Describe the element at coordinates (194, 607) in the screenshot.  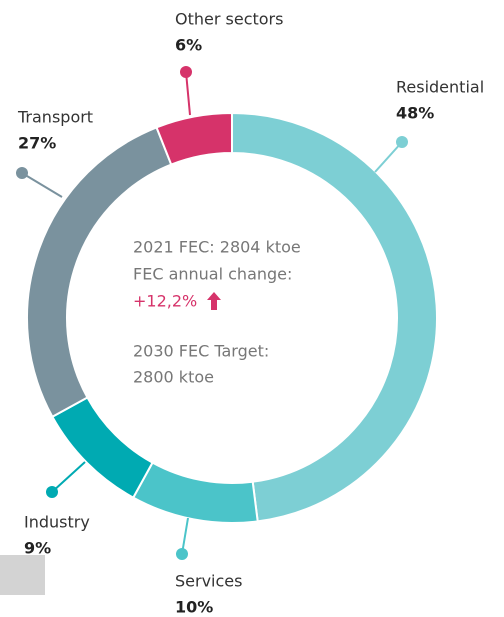
I see `value-label: 10%` at that location.